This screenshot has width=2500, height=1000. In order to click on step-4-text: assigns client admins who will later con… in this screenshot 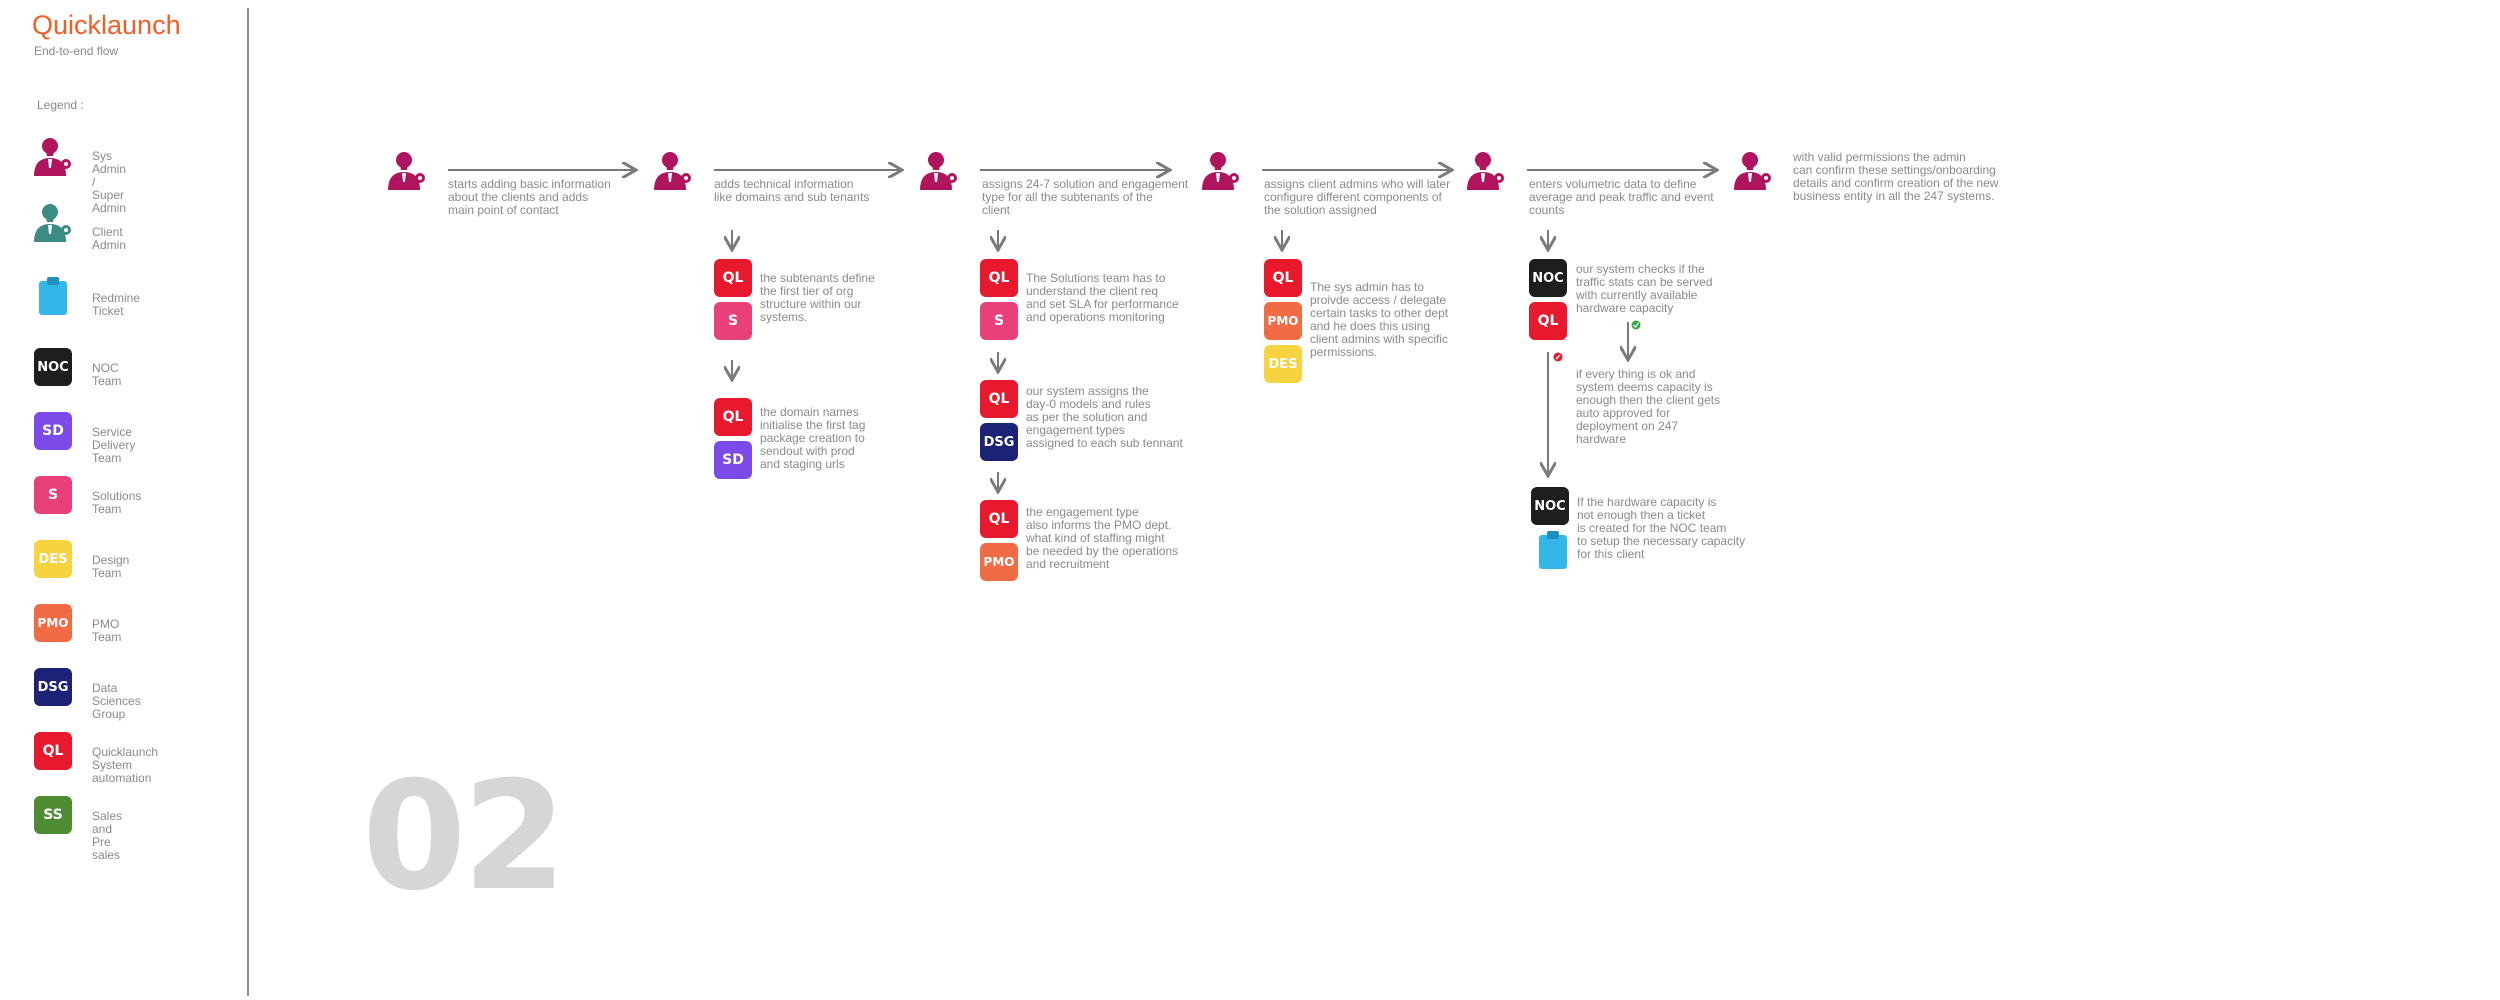, I will do `click(1357, 197)`.